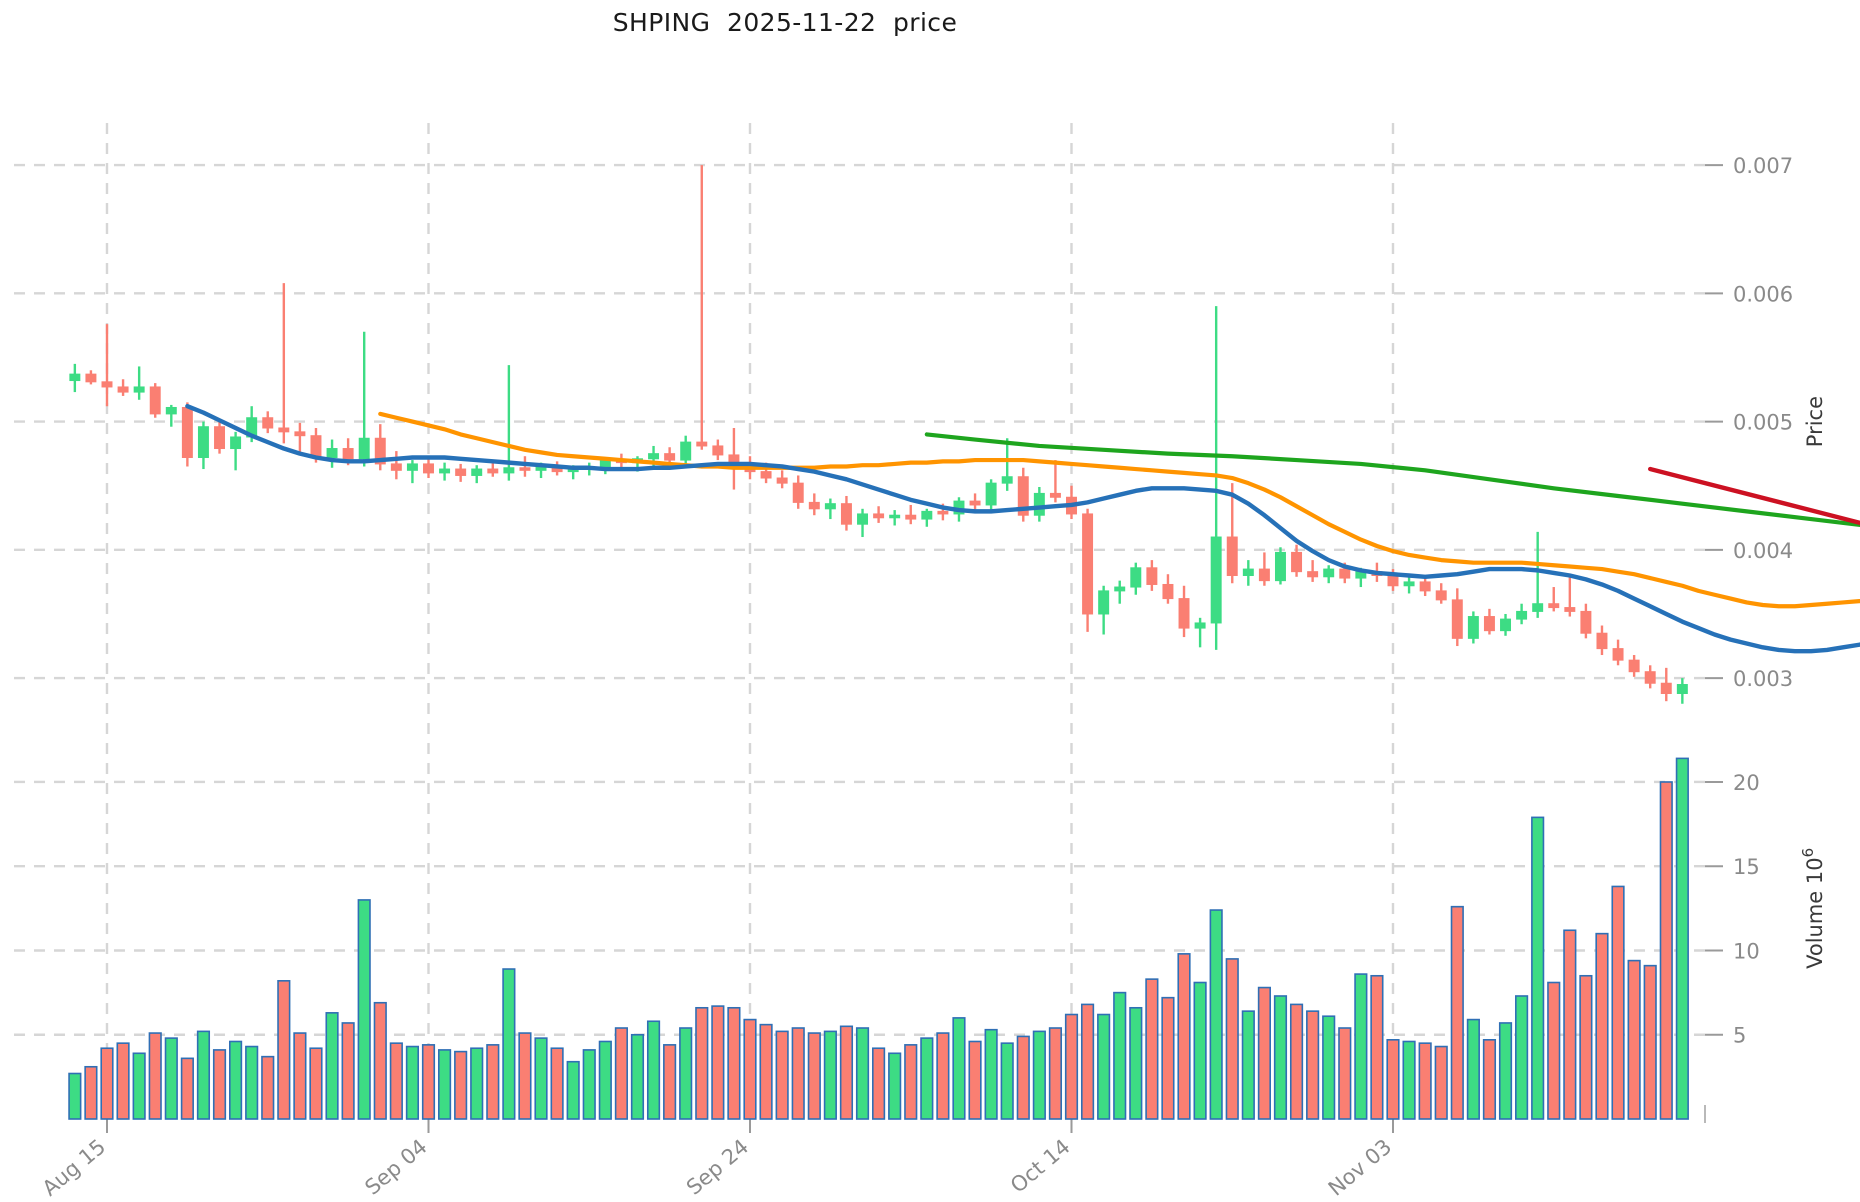  I want to click on svg-text: Volume 106, so click(1813, 908).